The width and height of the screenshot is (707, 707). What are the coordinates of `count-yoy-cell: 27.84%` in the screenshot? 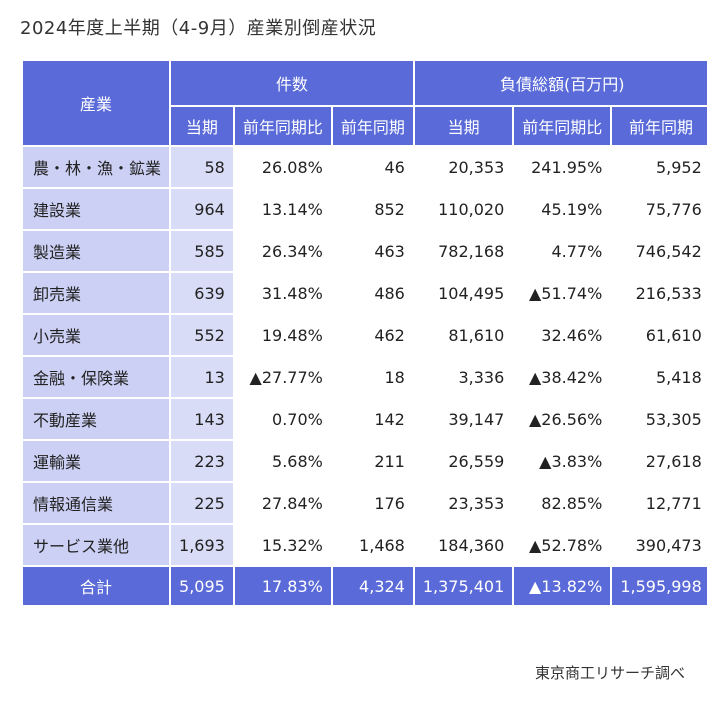 It's located at (282, 503).